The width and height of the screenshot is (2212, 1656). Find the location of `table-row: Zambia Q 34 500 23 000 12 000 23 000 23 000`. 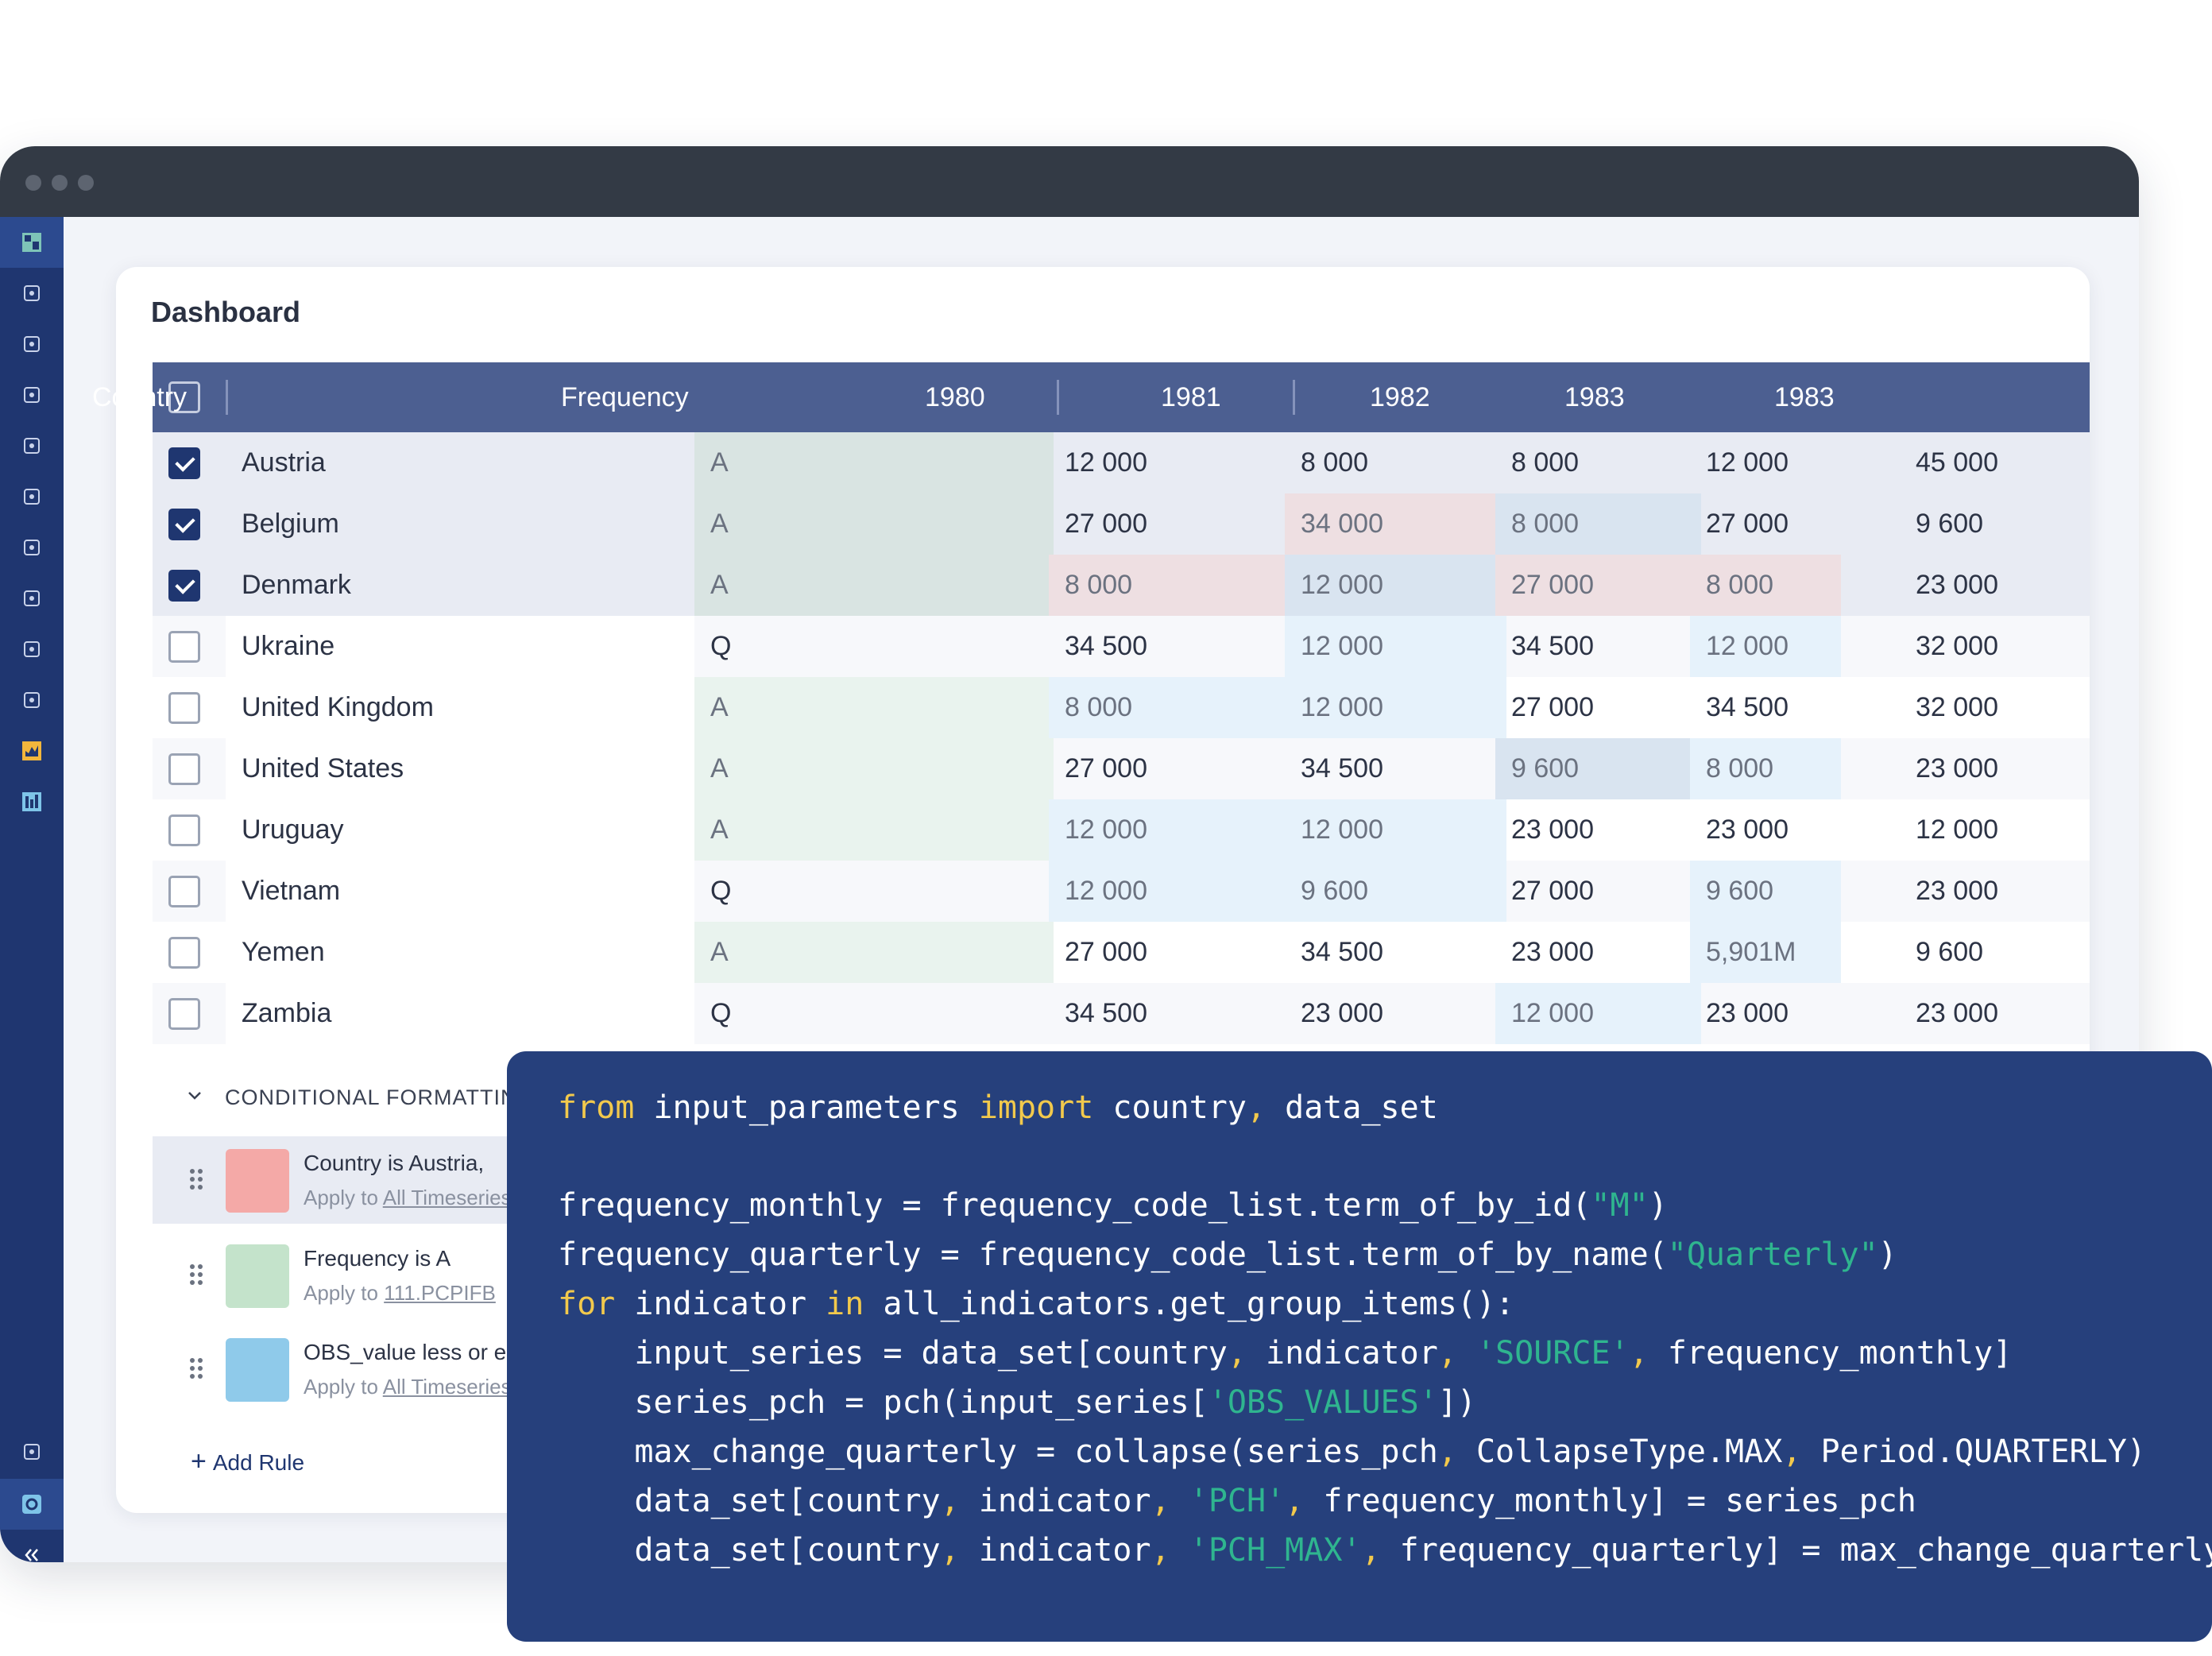

table-row: Zambia Q 34 500 23 000 12 000 23 000 23 000 is located at coordinates (1121, 1013).